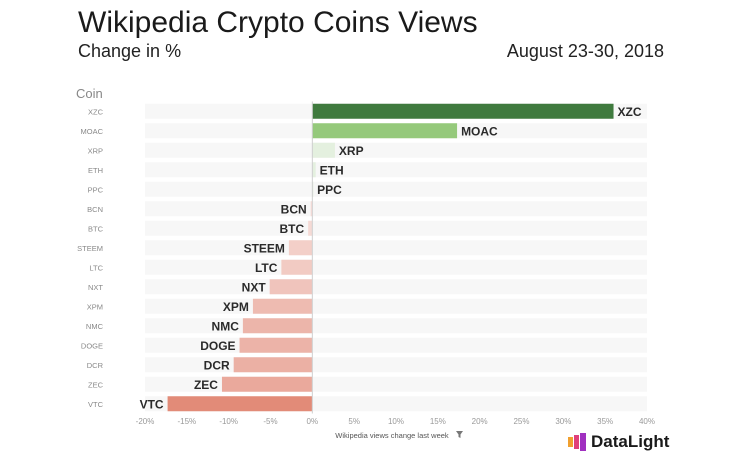  What do you see at coordinates (463, 111) in the screenshot?
I see `bar-xzc` at bounding box center [463, 111].